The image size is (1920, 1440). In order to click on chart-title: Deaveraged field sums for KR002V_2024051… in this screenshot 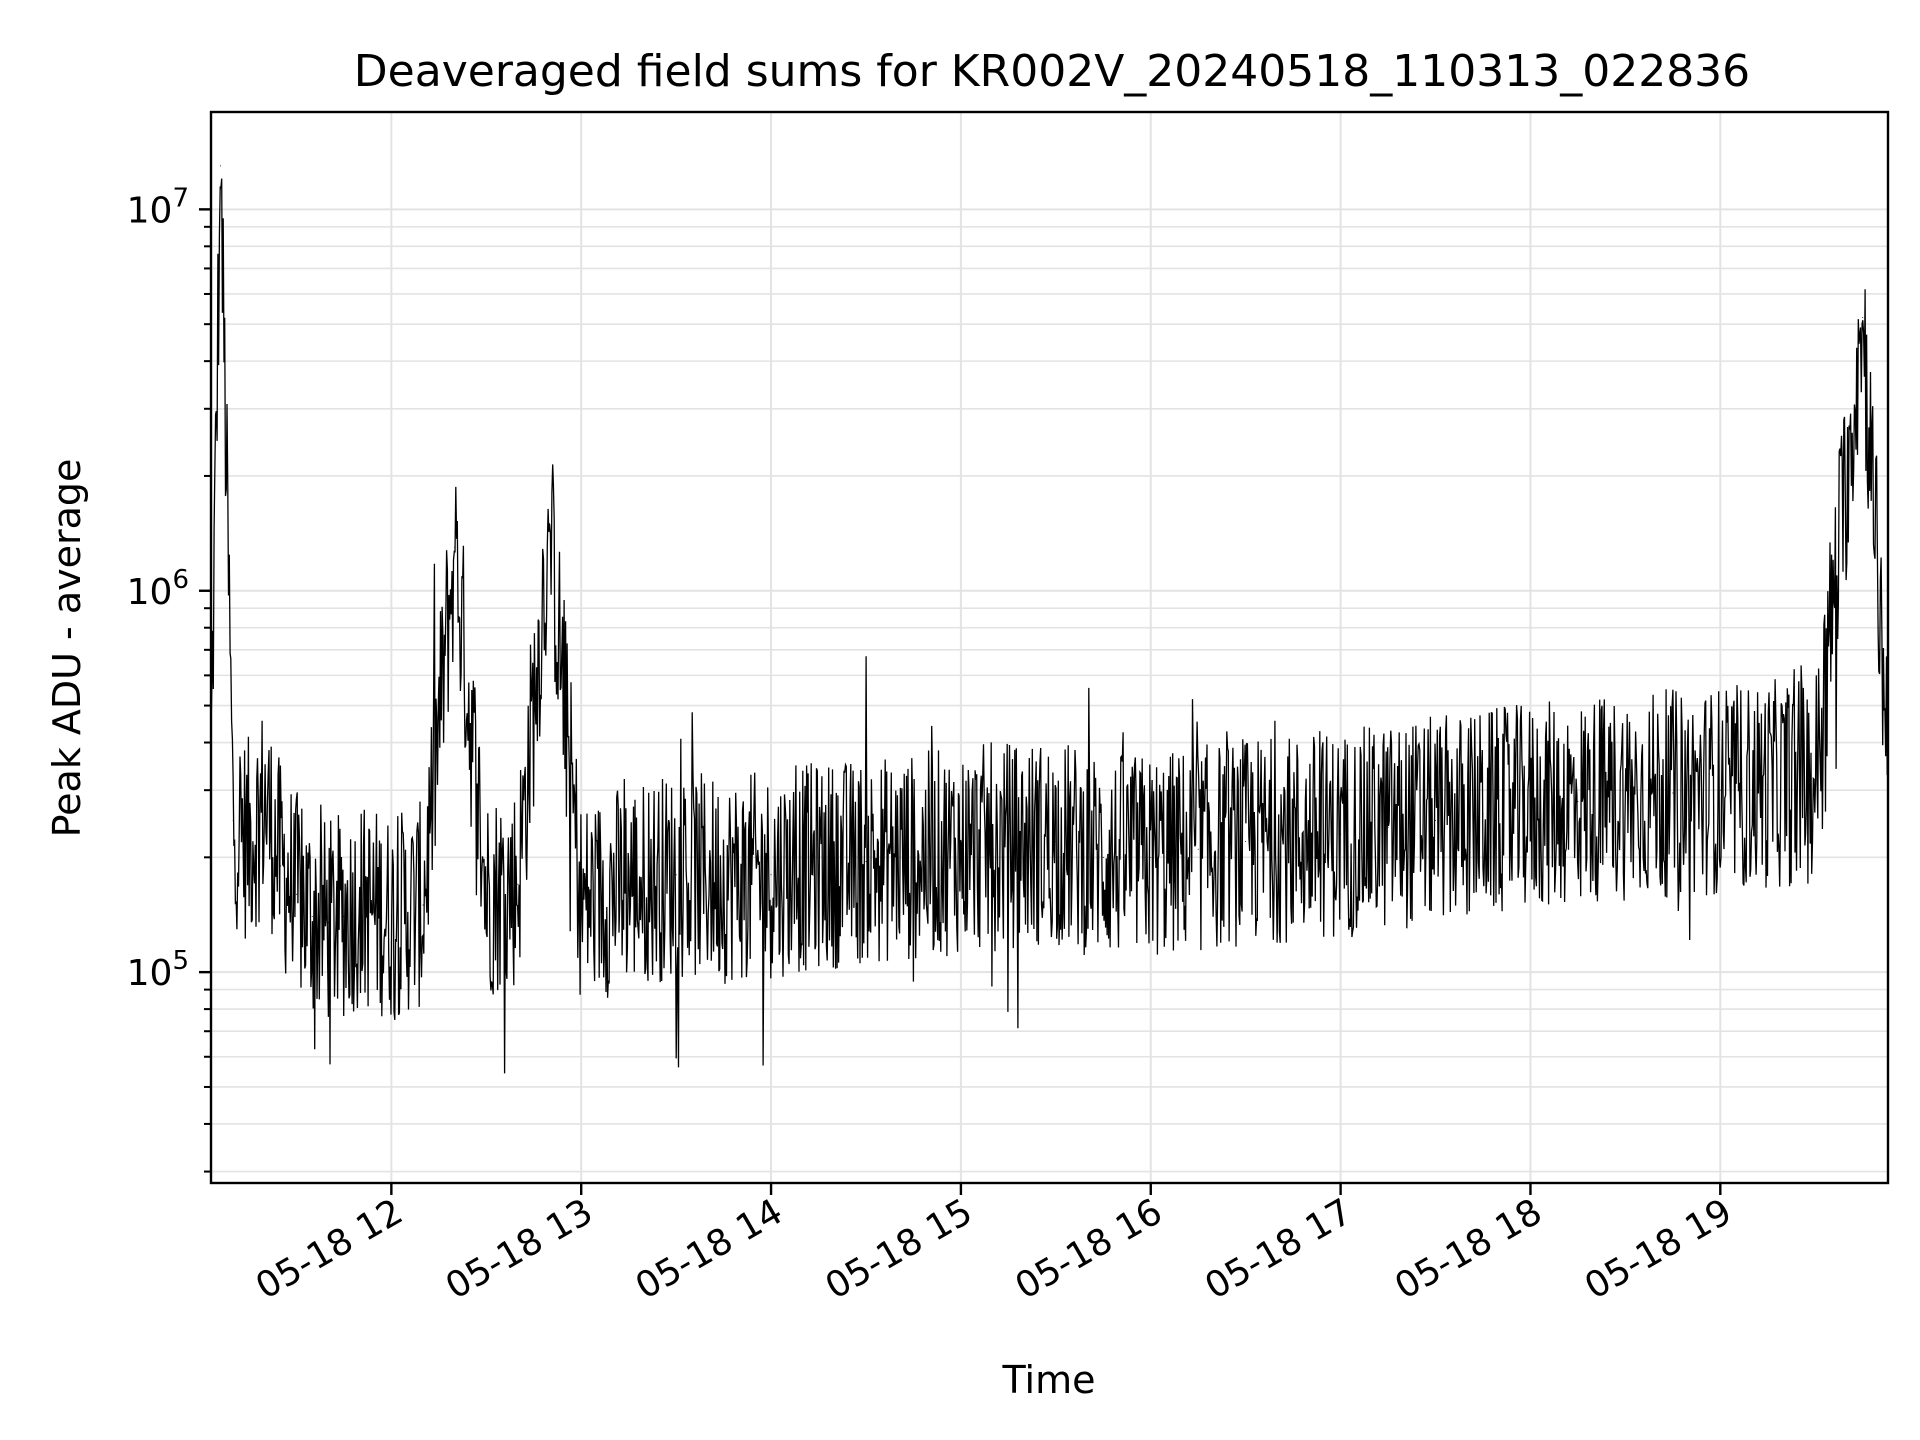, I will do `click(1052, 71)`.